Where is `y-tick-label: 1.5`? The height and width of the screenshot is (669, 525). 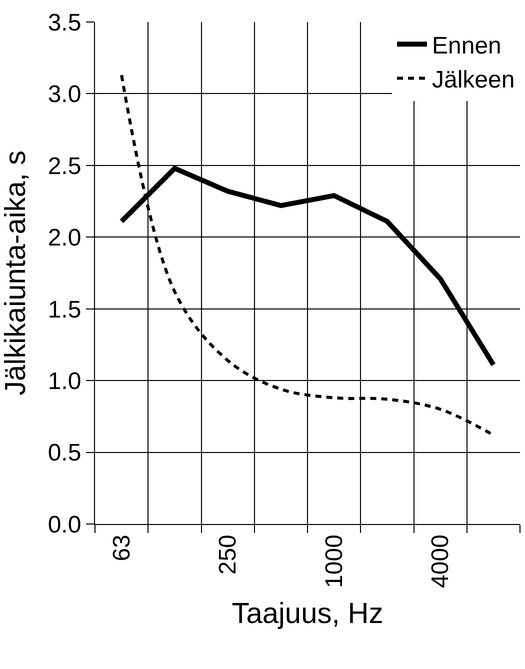
y-tick-label: 1.5 is located at coordinates (65, 310).